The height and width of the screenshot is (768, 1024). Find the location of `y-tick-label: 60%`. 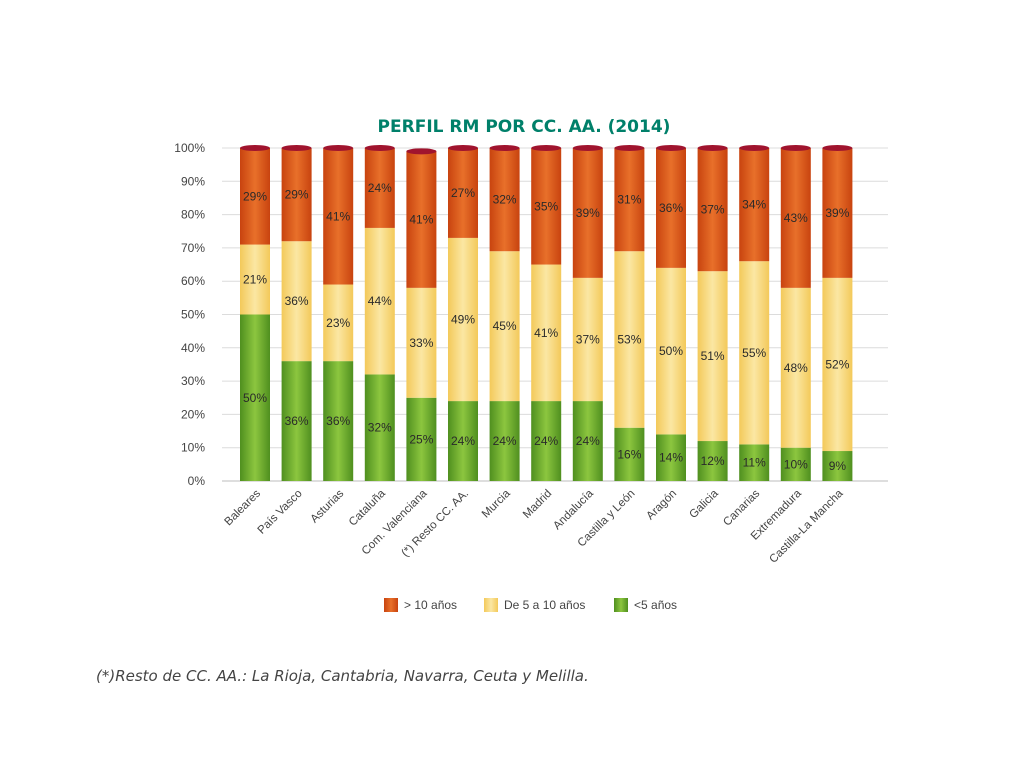

y-tick-label: 60% is located at coordinates (193, 281).